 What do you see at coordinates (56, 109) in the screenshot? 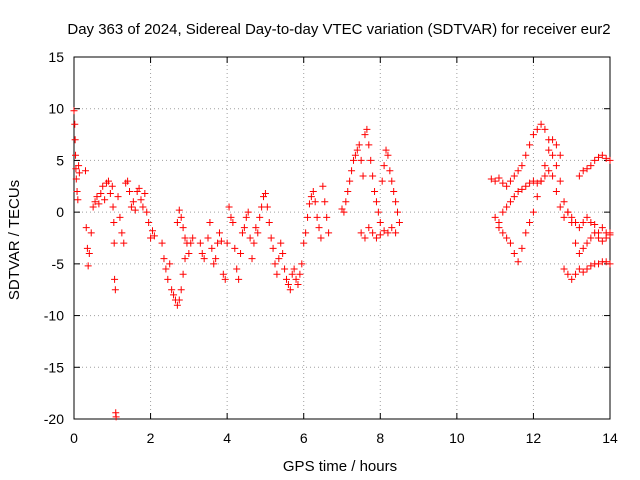
I see `y-tick-label: 10` at bounding box center [56, 109].